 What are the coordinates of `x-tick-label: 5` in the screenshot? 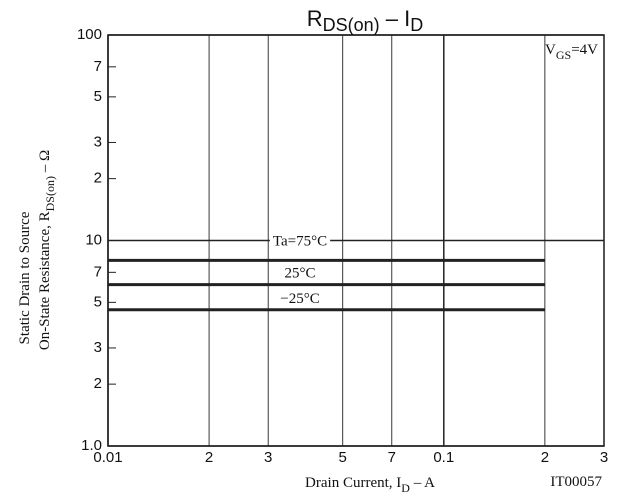 It's located at (343, 457).